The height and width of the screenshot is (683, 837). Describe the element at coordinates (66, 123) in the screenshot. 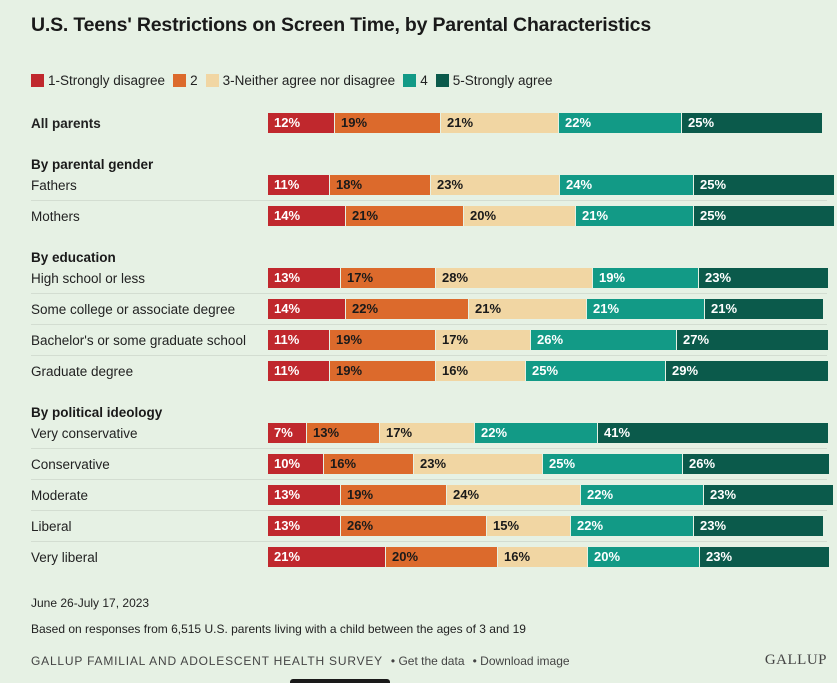

I see `row-label: All parents` at that location.